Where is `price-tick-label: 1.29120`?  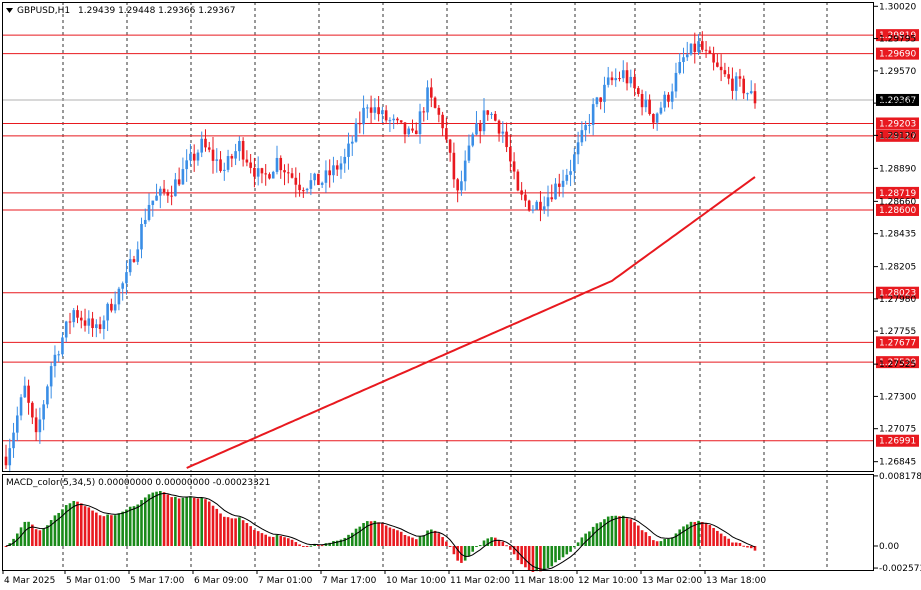 price-tick-label: 1.29120 is located at coordinates (897, 136).